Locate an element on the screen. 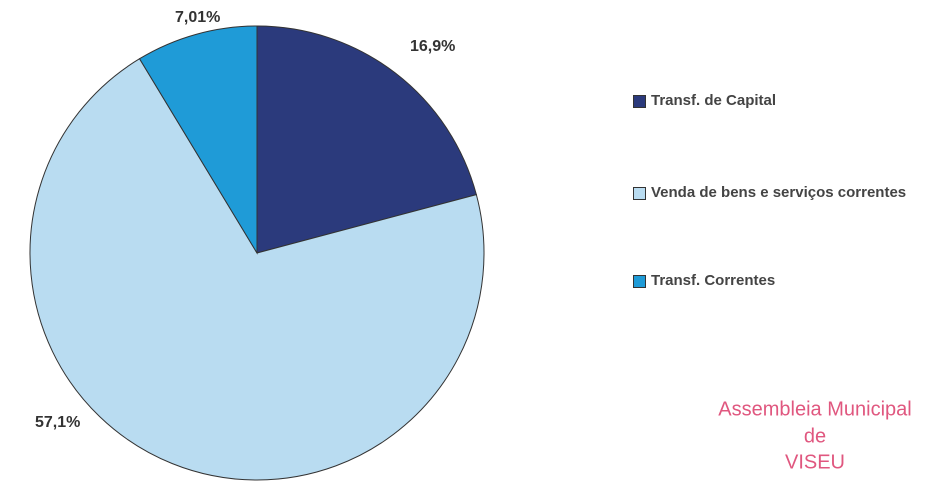 This screenshot has height=481, width=925. legend-item: Transf. Correntes is located at coordinates (775, 280).